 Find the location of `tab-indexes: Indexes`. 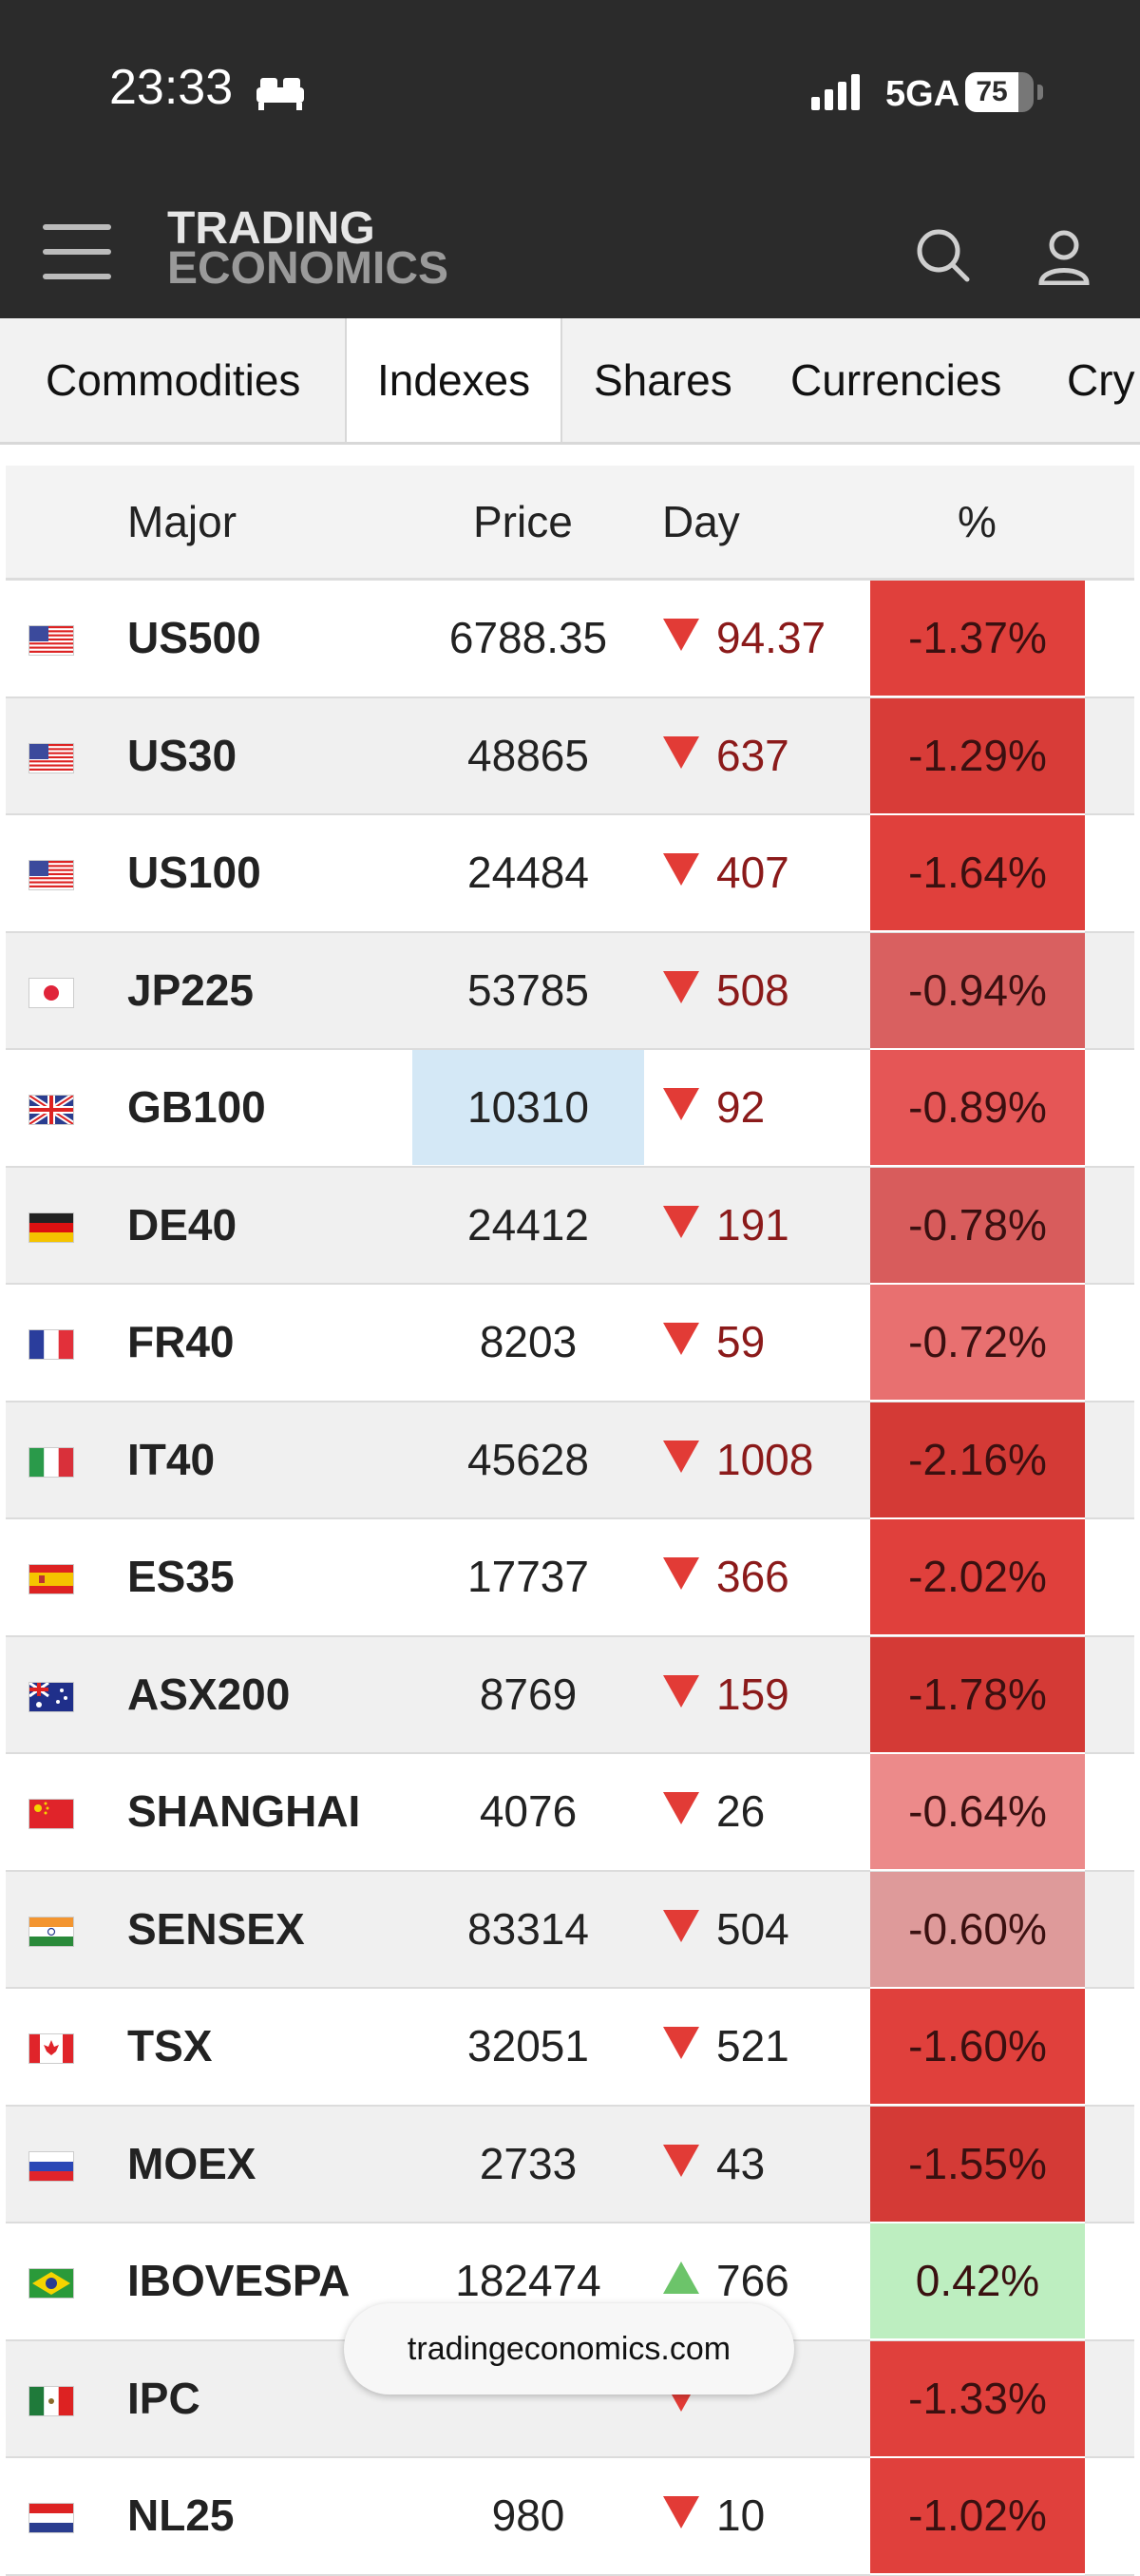

tab-indexes: Indexes is located at coordinates (454, 380).